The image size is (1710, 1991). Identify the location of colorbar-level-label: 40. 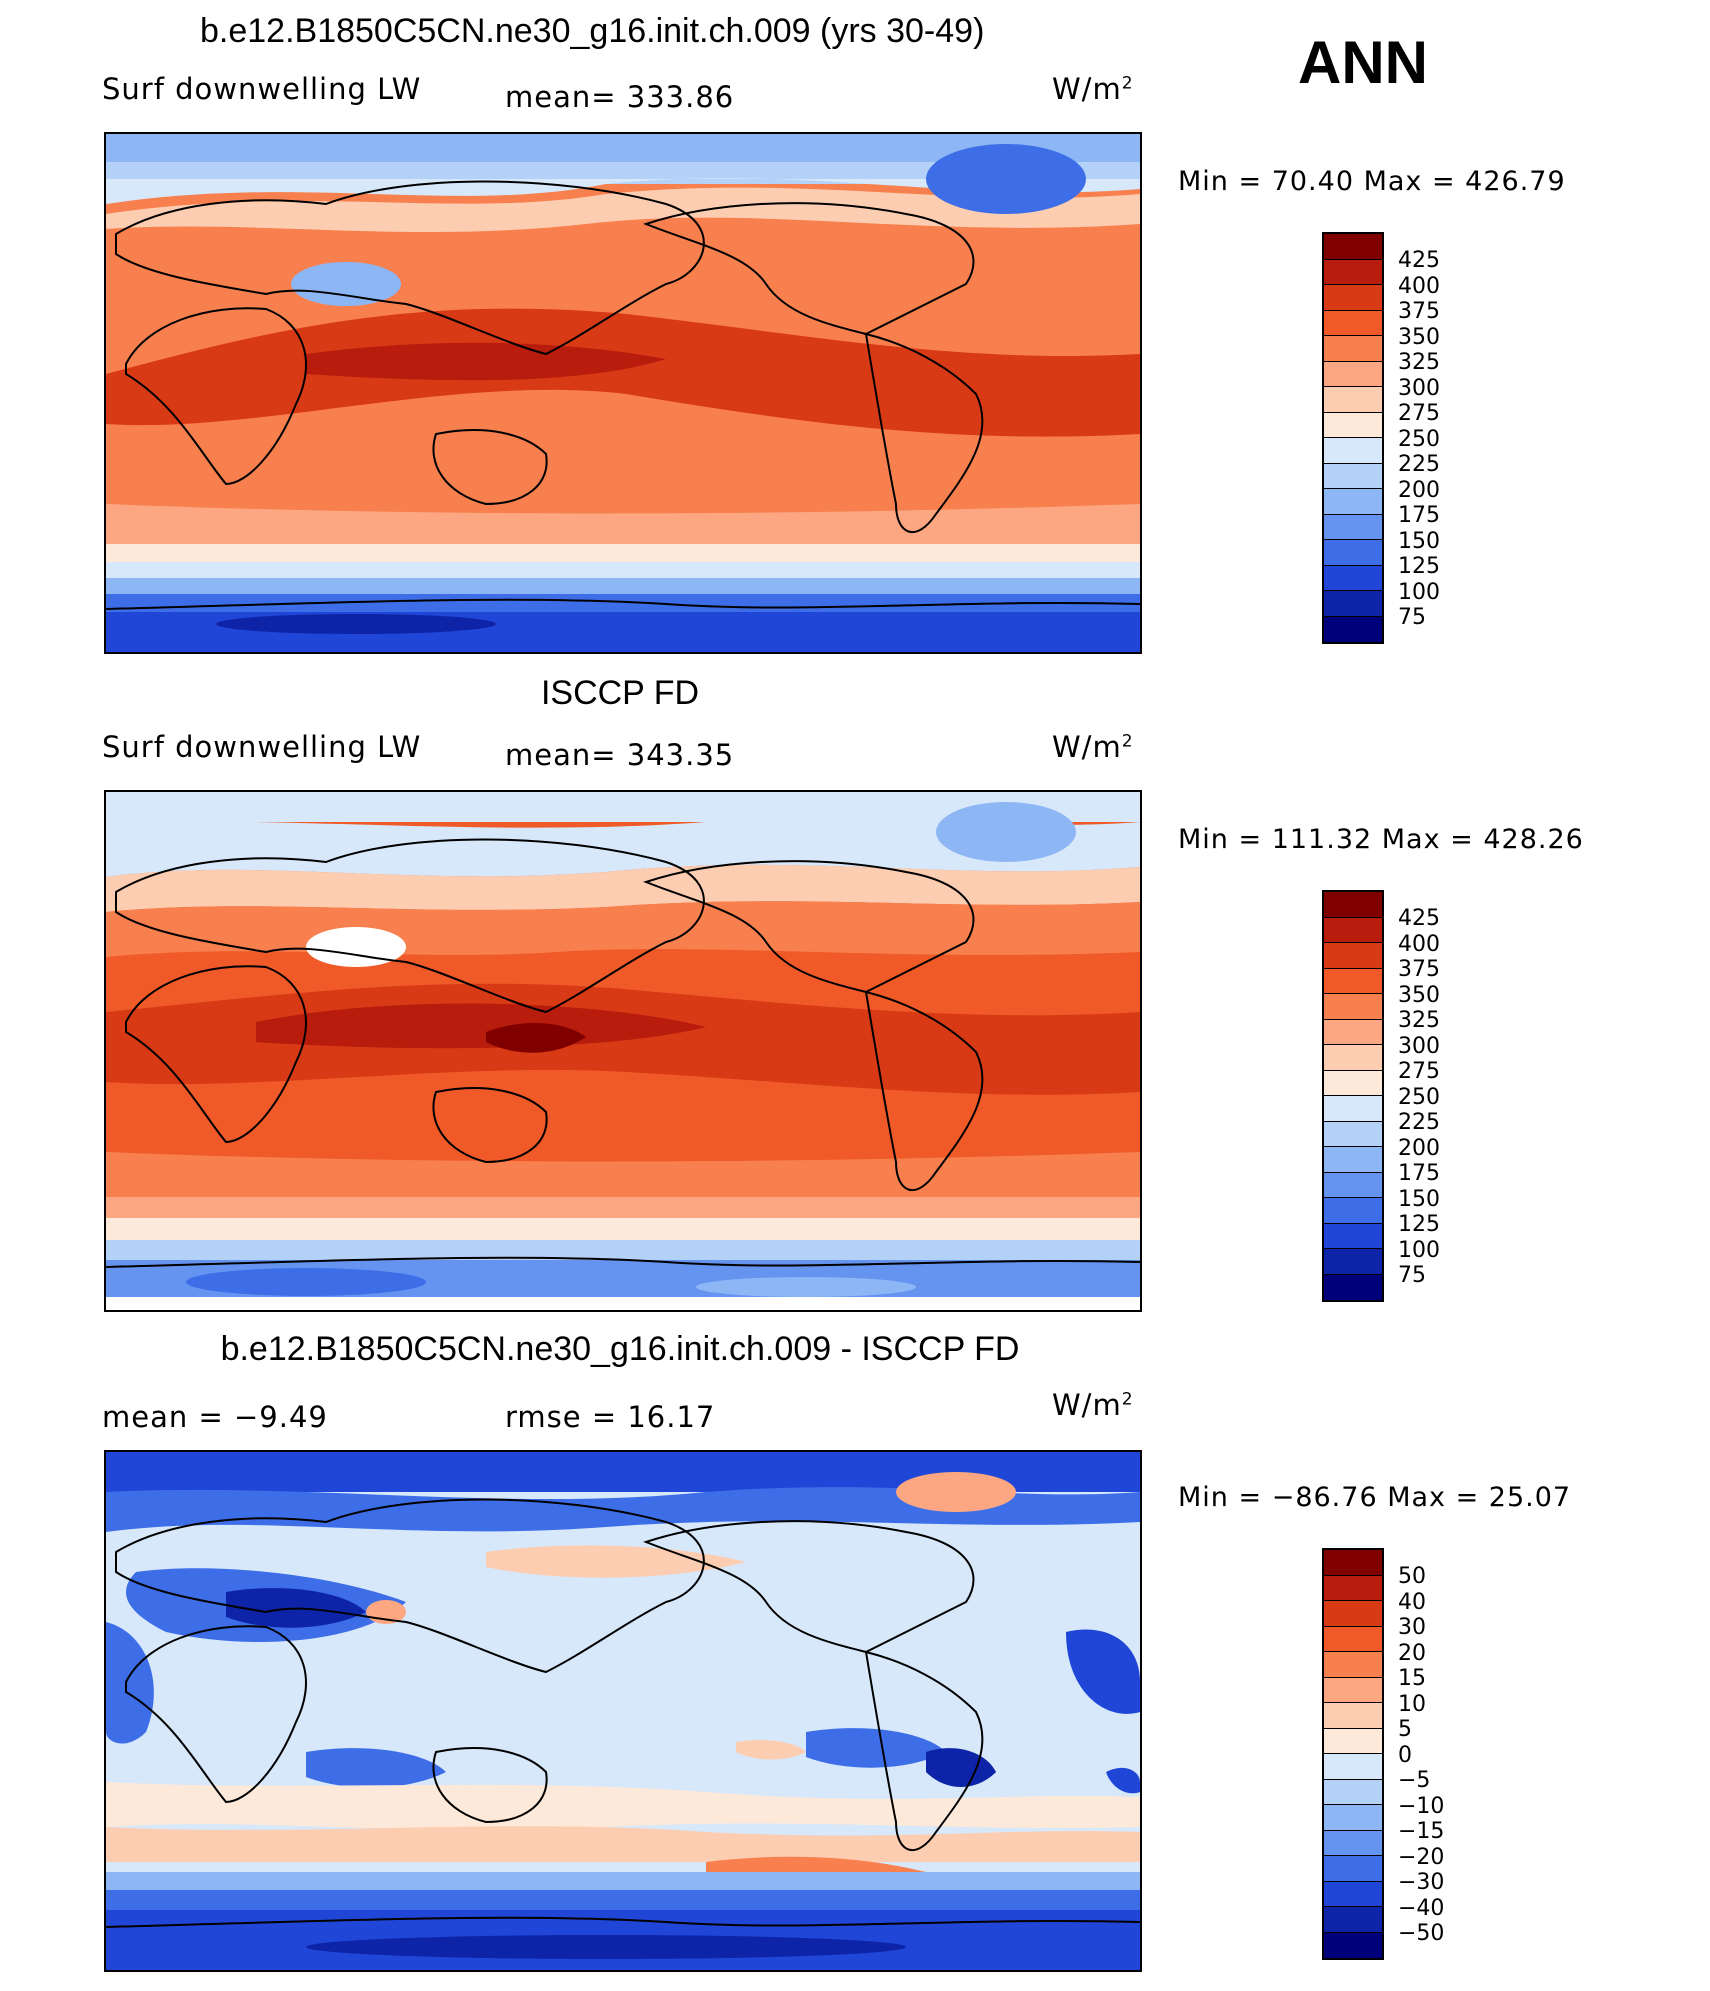
(1412, 1602).